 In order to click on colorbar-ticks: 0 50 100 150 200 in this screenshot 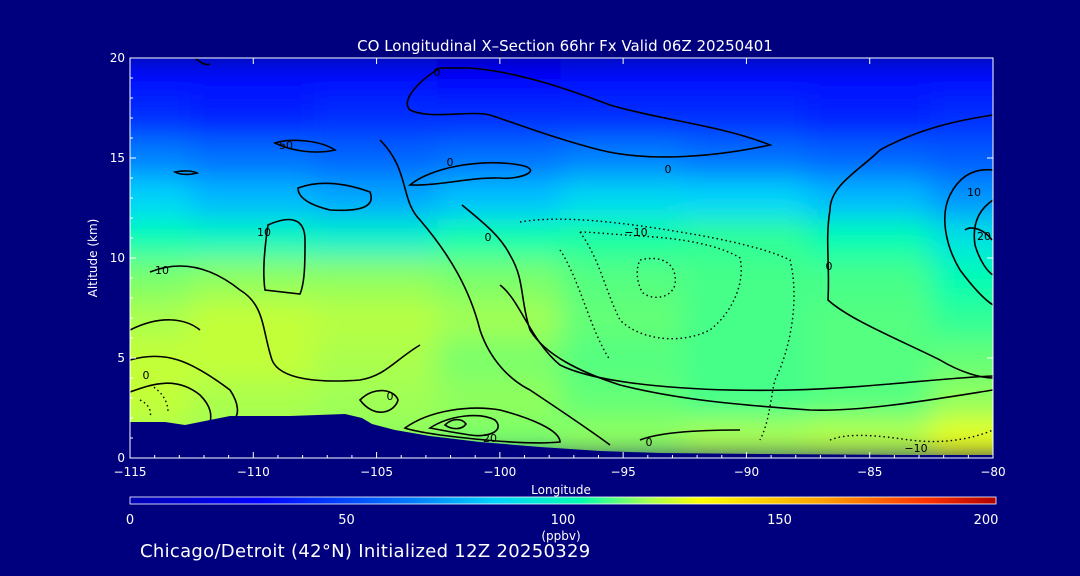, I will do `click(562, 520)`.